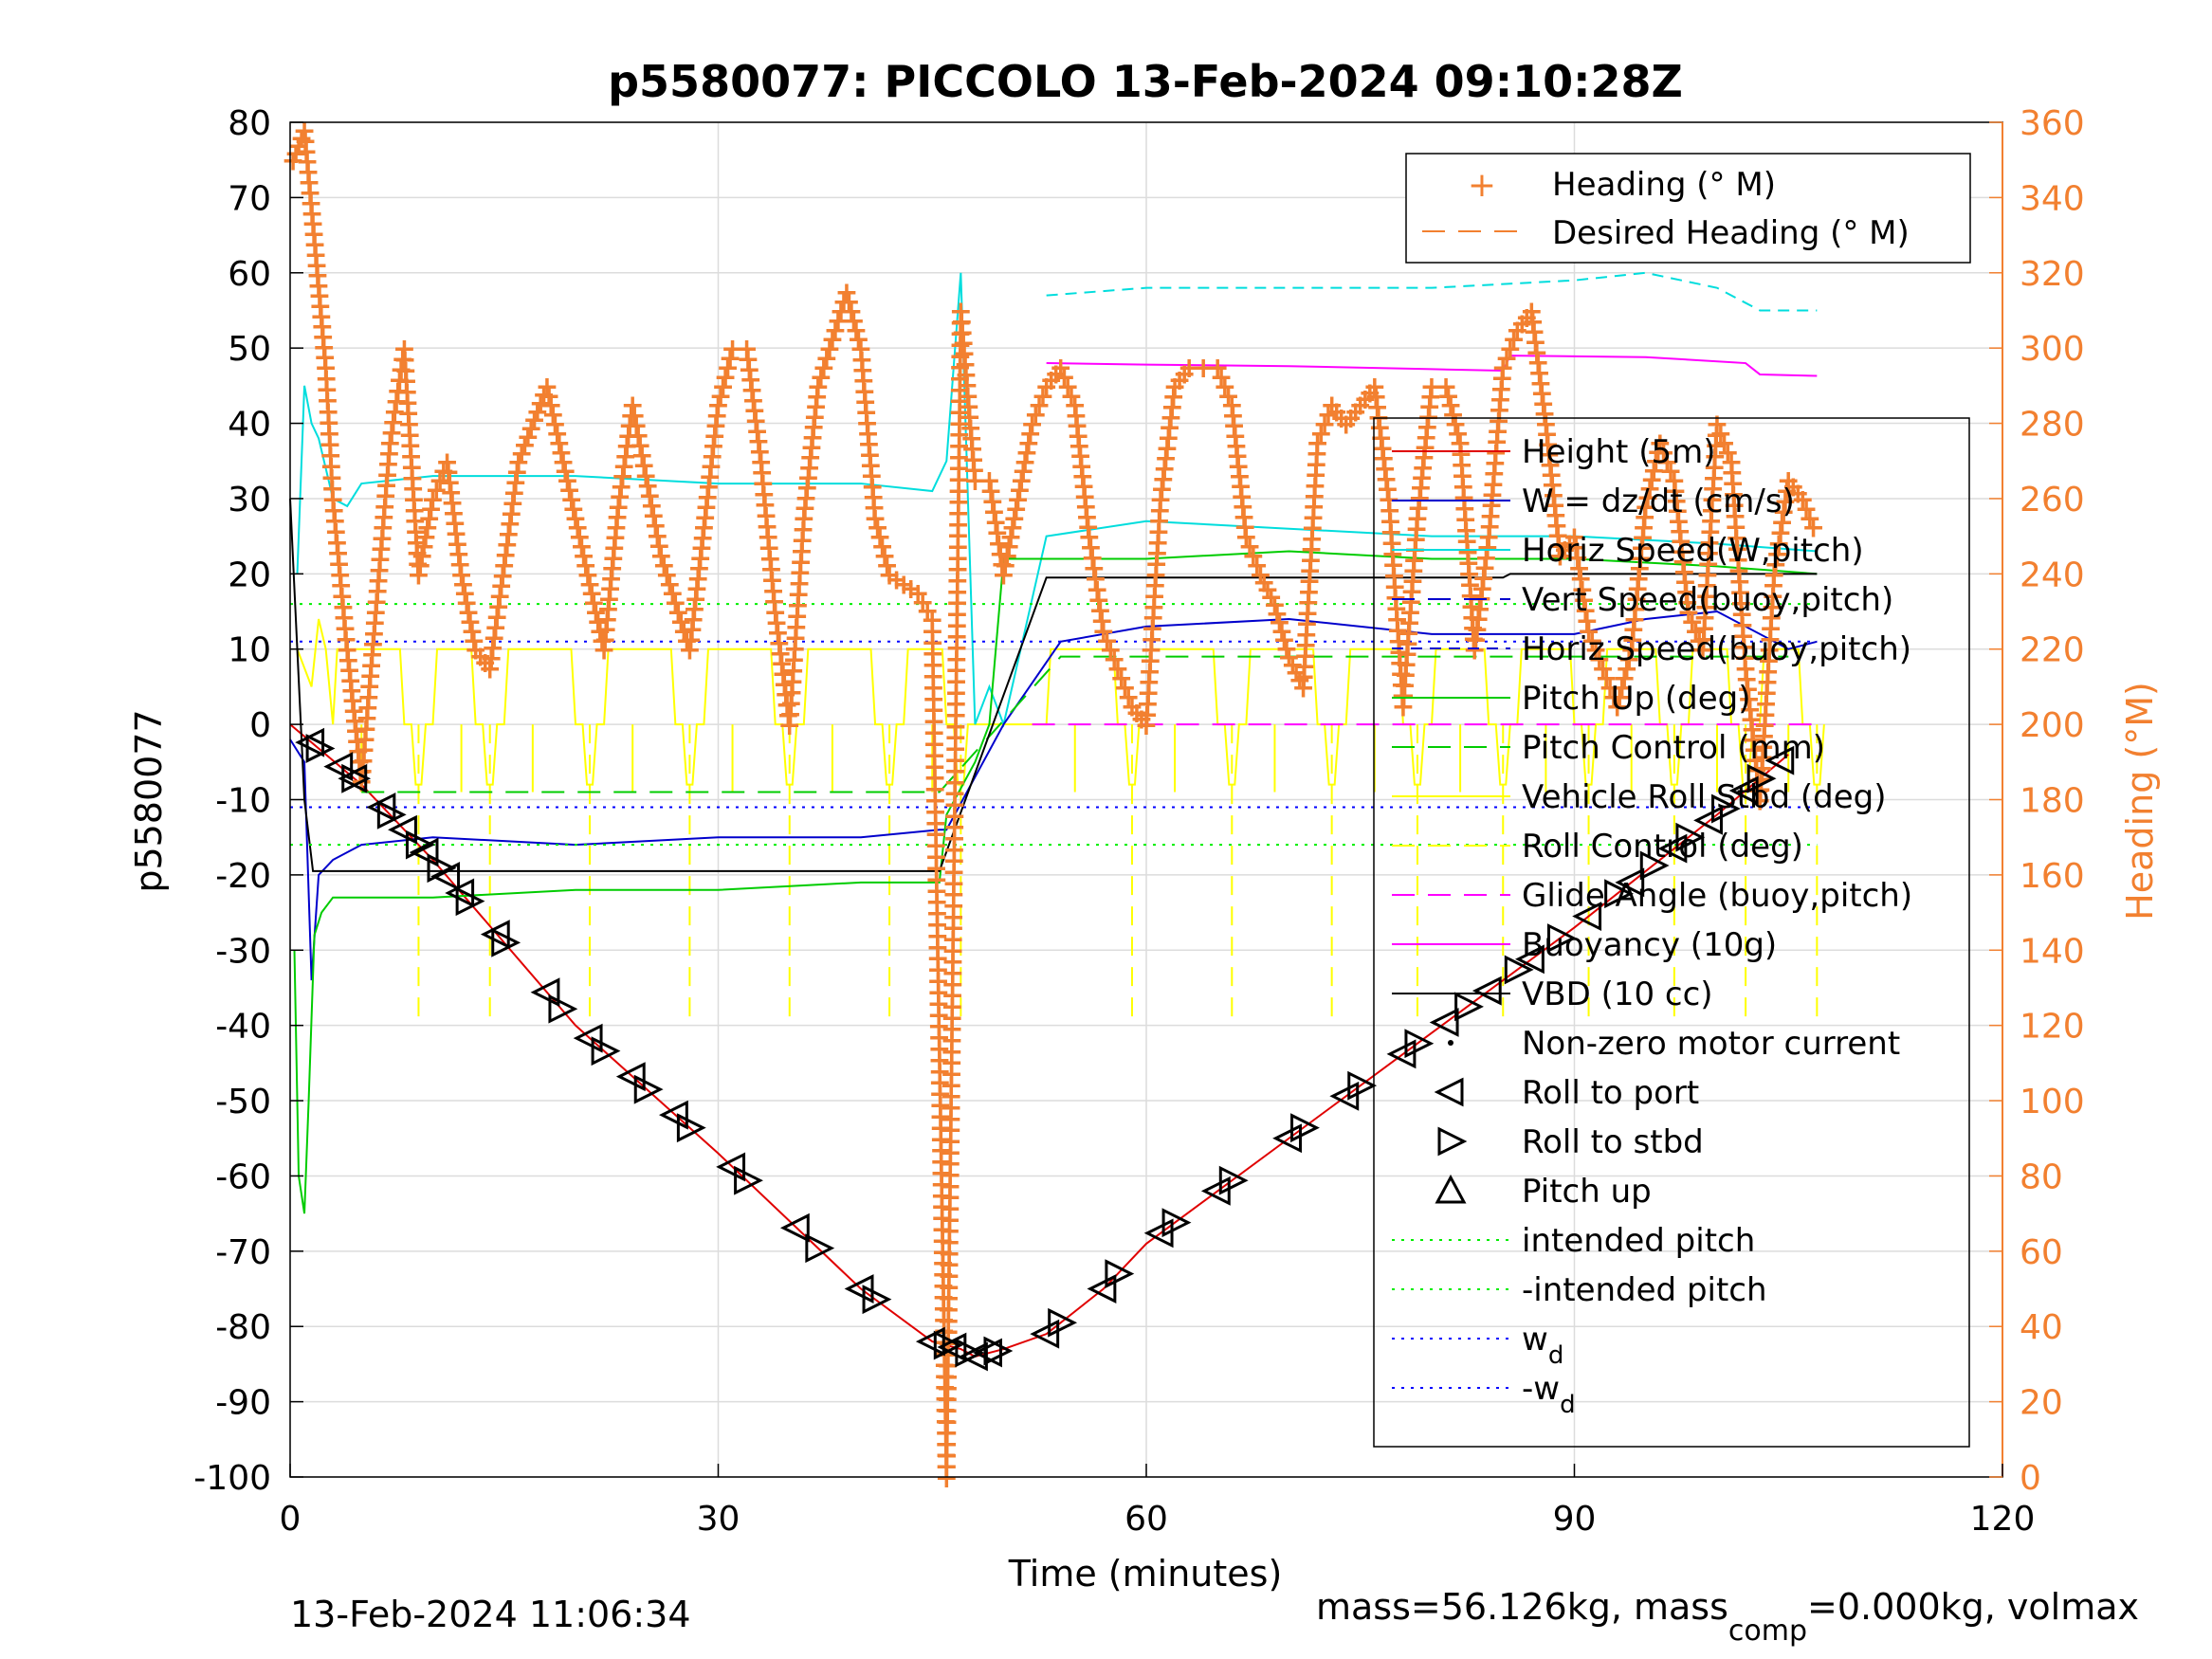 Image resolution: width=2212 pixels, height=1659 pixels. I want to click on footer-mass: mass=56.126kg, masscomp=0.000kg, volmax, so click(1727, 1617).